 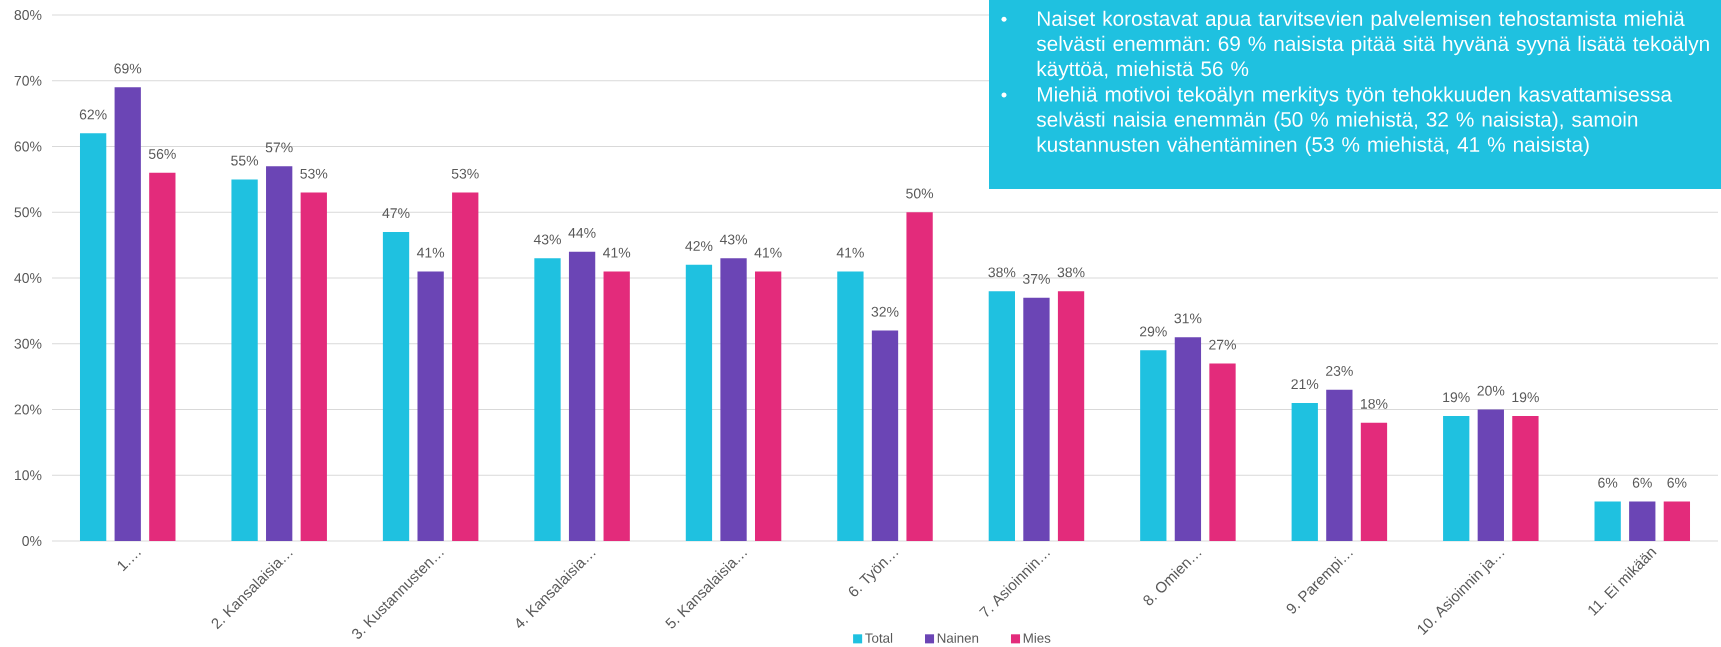 I want to click on data-label: 20%, so click(x=1491, y=390).